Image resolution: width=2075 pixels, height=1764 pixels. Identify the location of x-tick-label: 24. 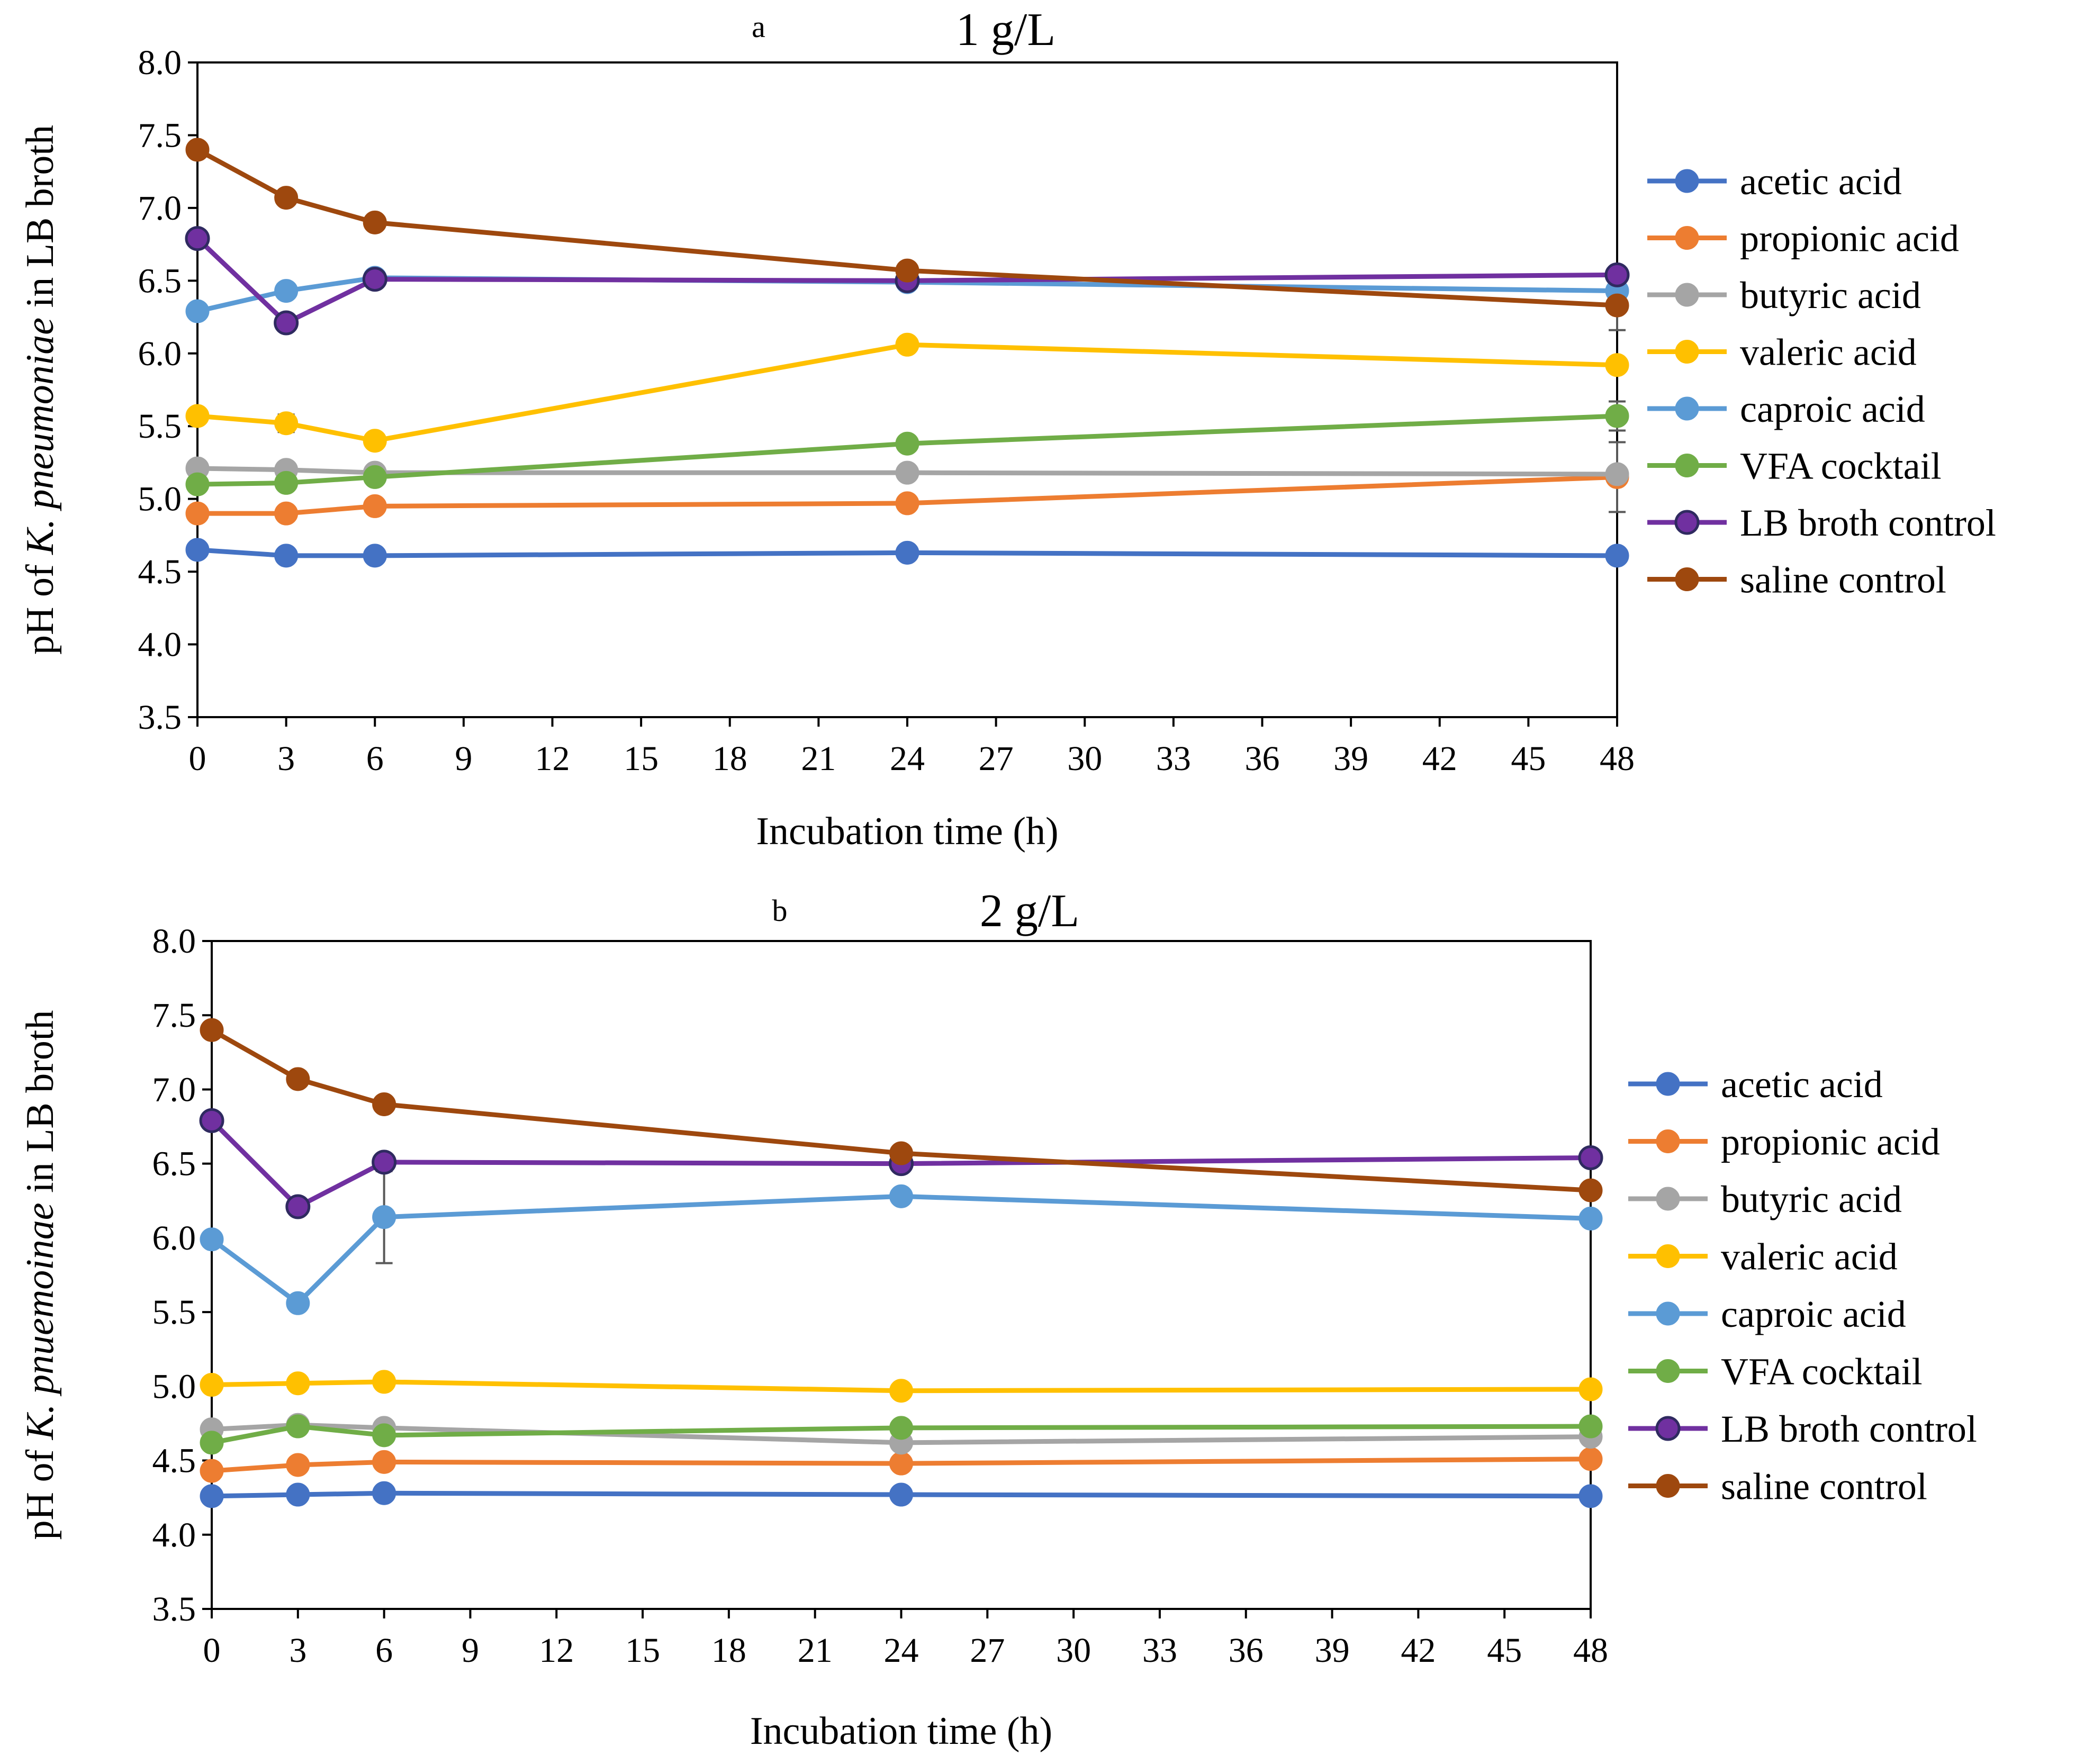
(907, 758).